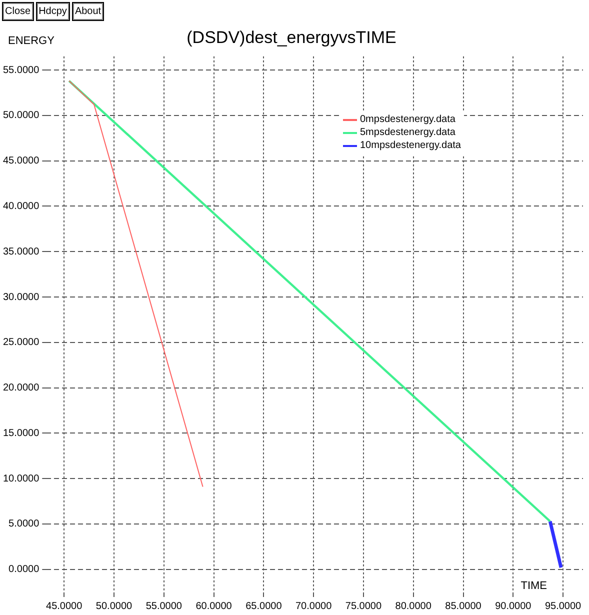  What do you see at coordinates (314, 606) in the screenshot?
I see `x-tick-label: 70.0000` at bounding box center [314, 606].